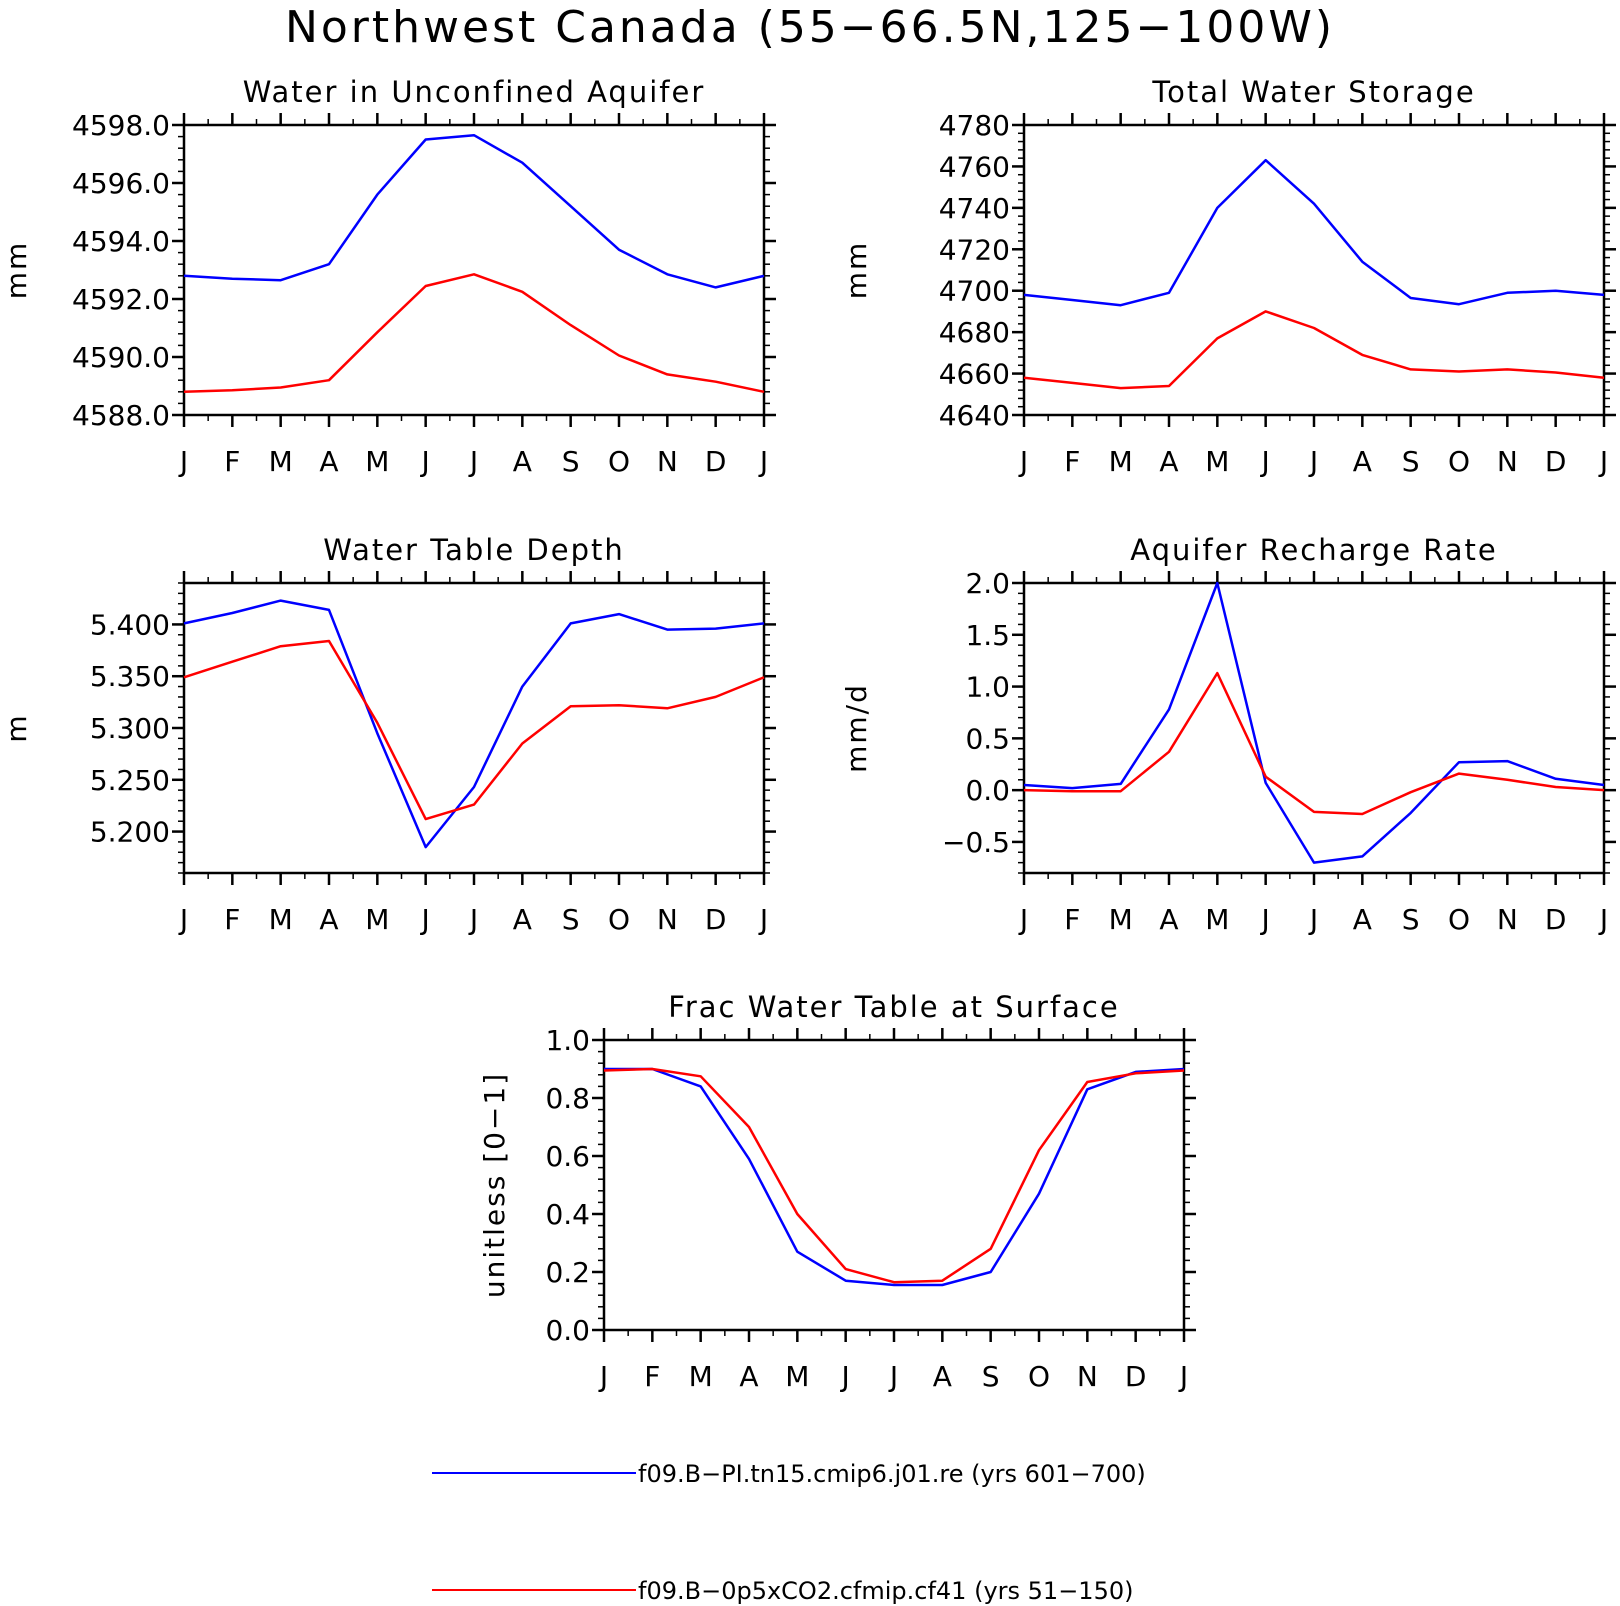 The height and width of the screenshot is (1606, 1620). I want to click on panel-title: Water in Unconfined Aquifer, so click(474, 92).